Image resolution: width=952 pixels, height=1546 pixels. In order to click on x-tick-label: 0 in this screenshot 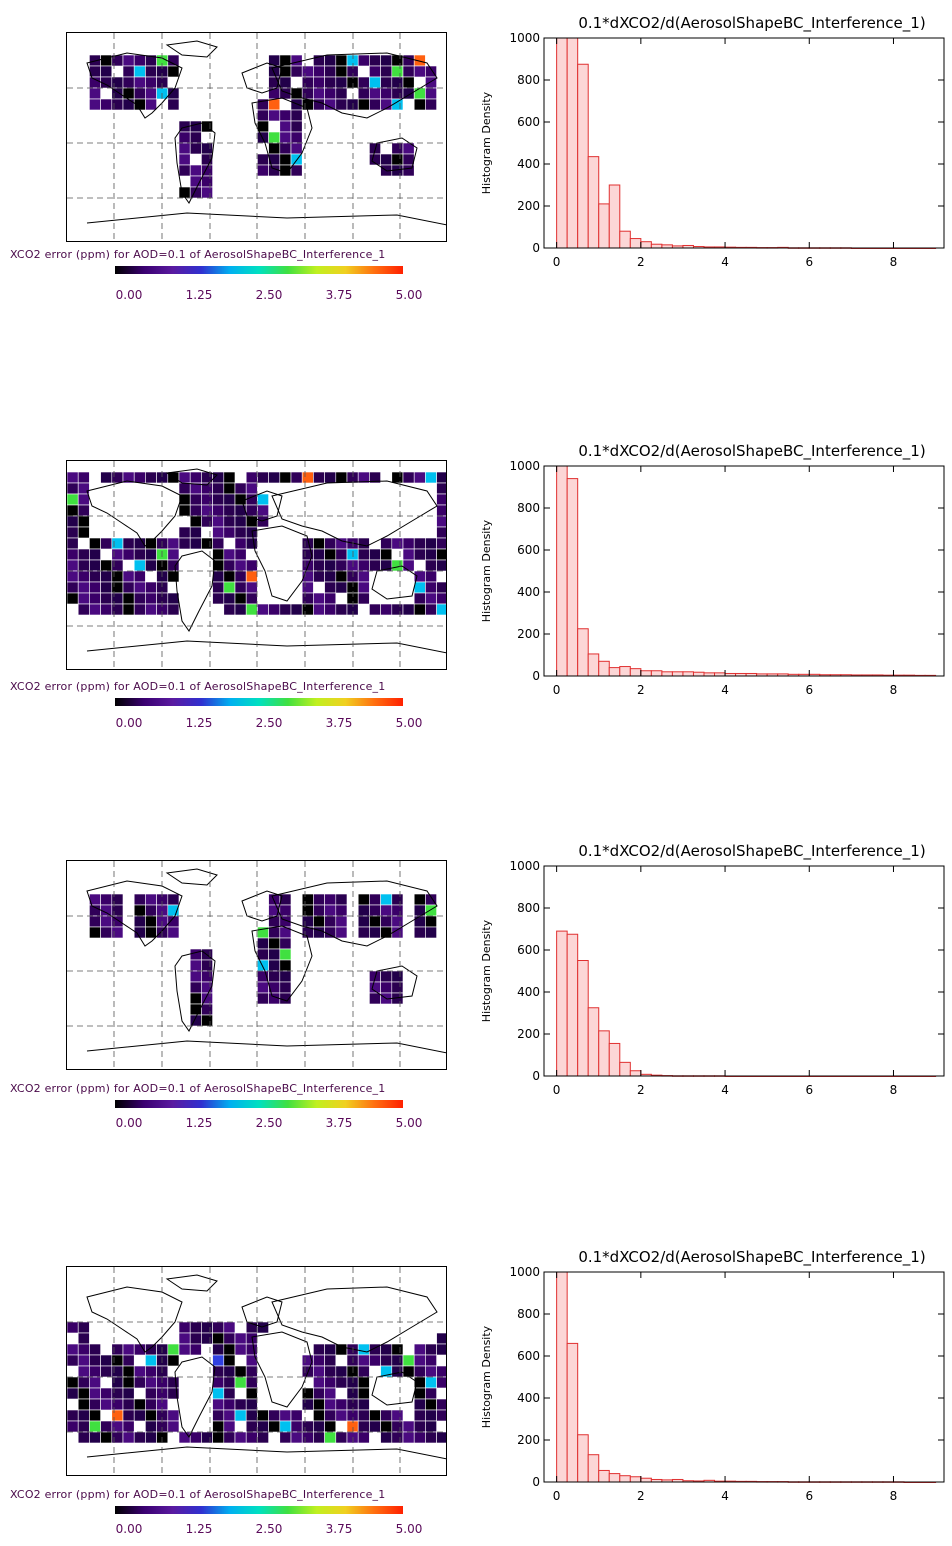, I will do `click(557, 690)`.